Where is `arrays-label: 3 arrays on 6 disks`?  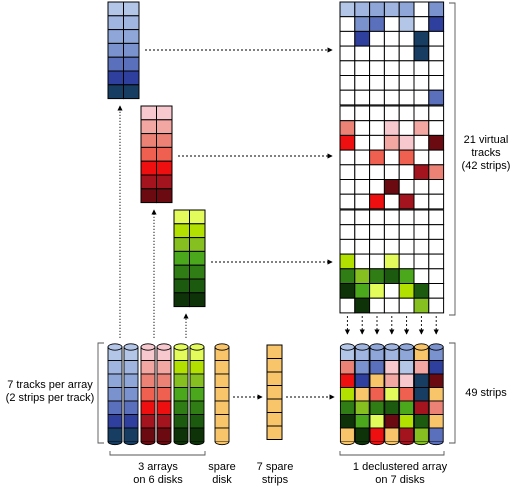
arrays-label: 3 arrays on 6 disks is located at coordinates (158, 473).